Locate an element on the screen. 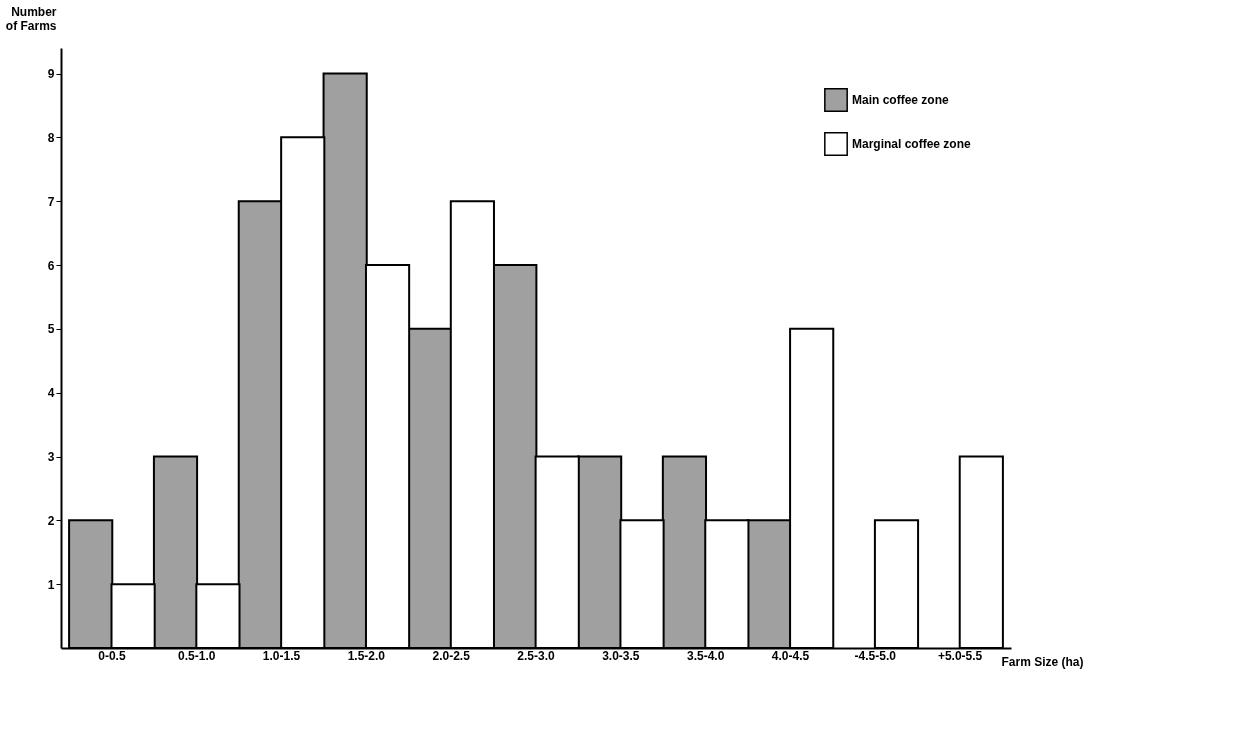  x-tick-label: 2.0-2.5 is located at coordinates (451, 655).